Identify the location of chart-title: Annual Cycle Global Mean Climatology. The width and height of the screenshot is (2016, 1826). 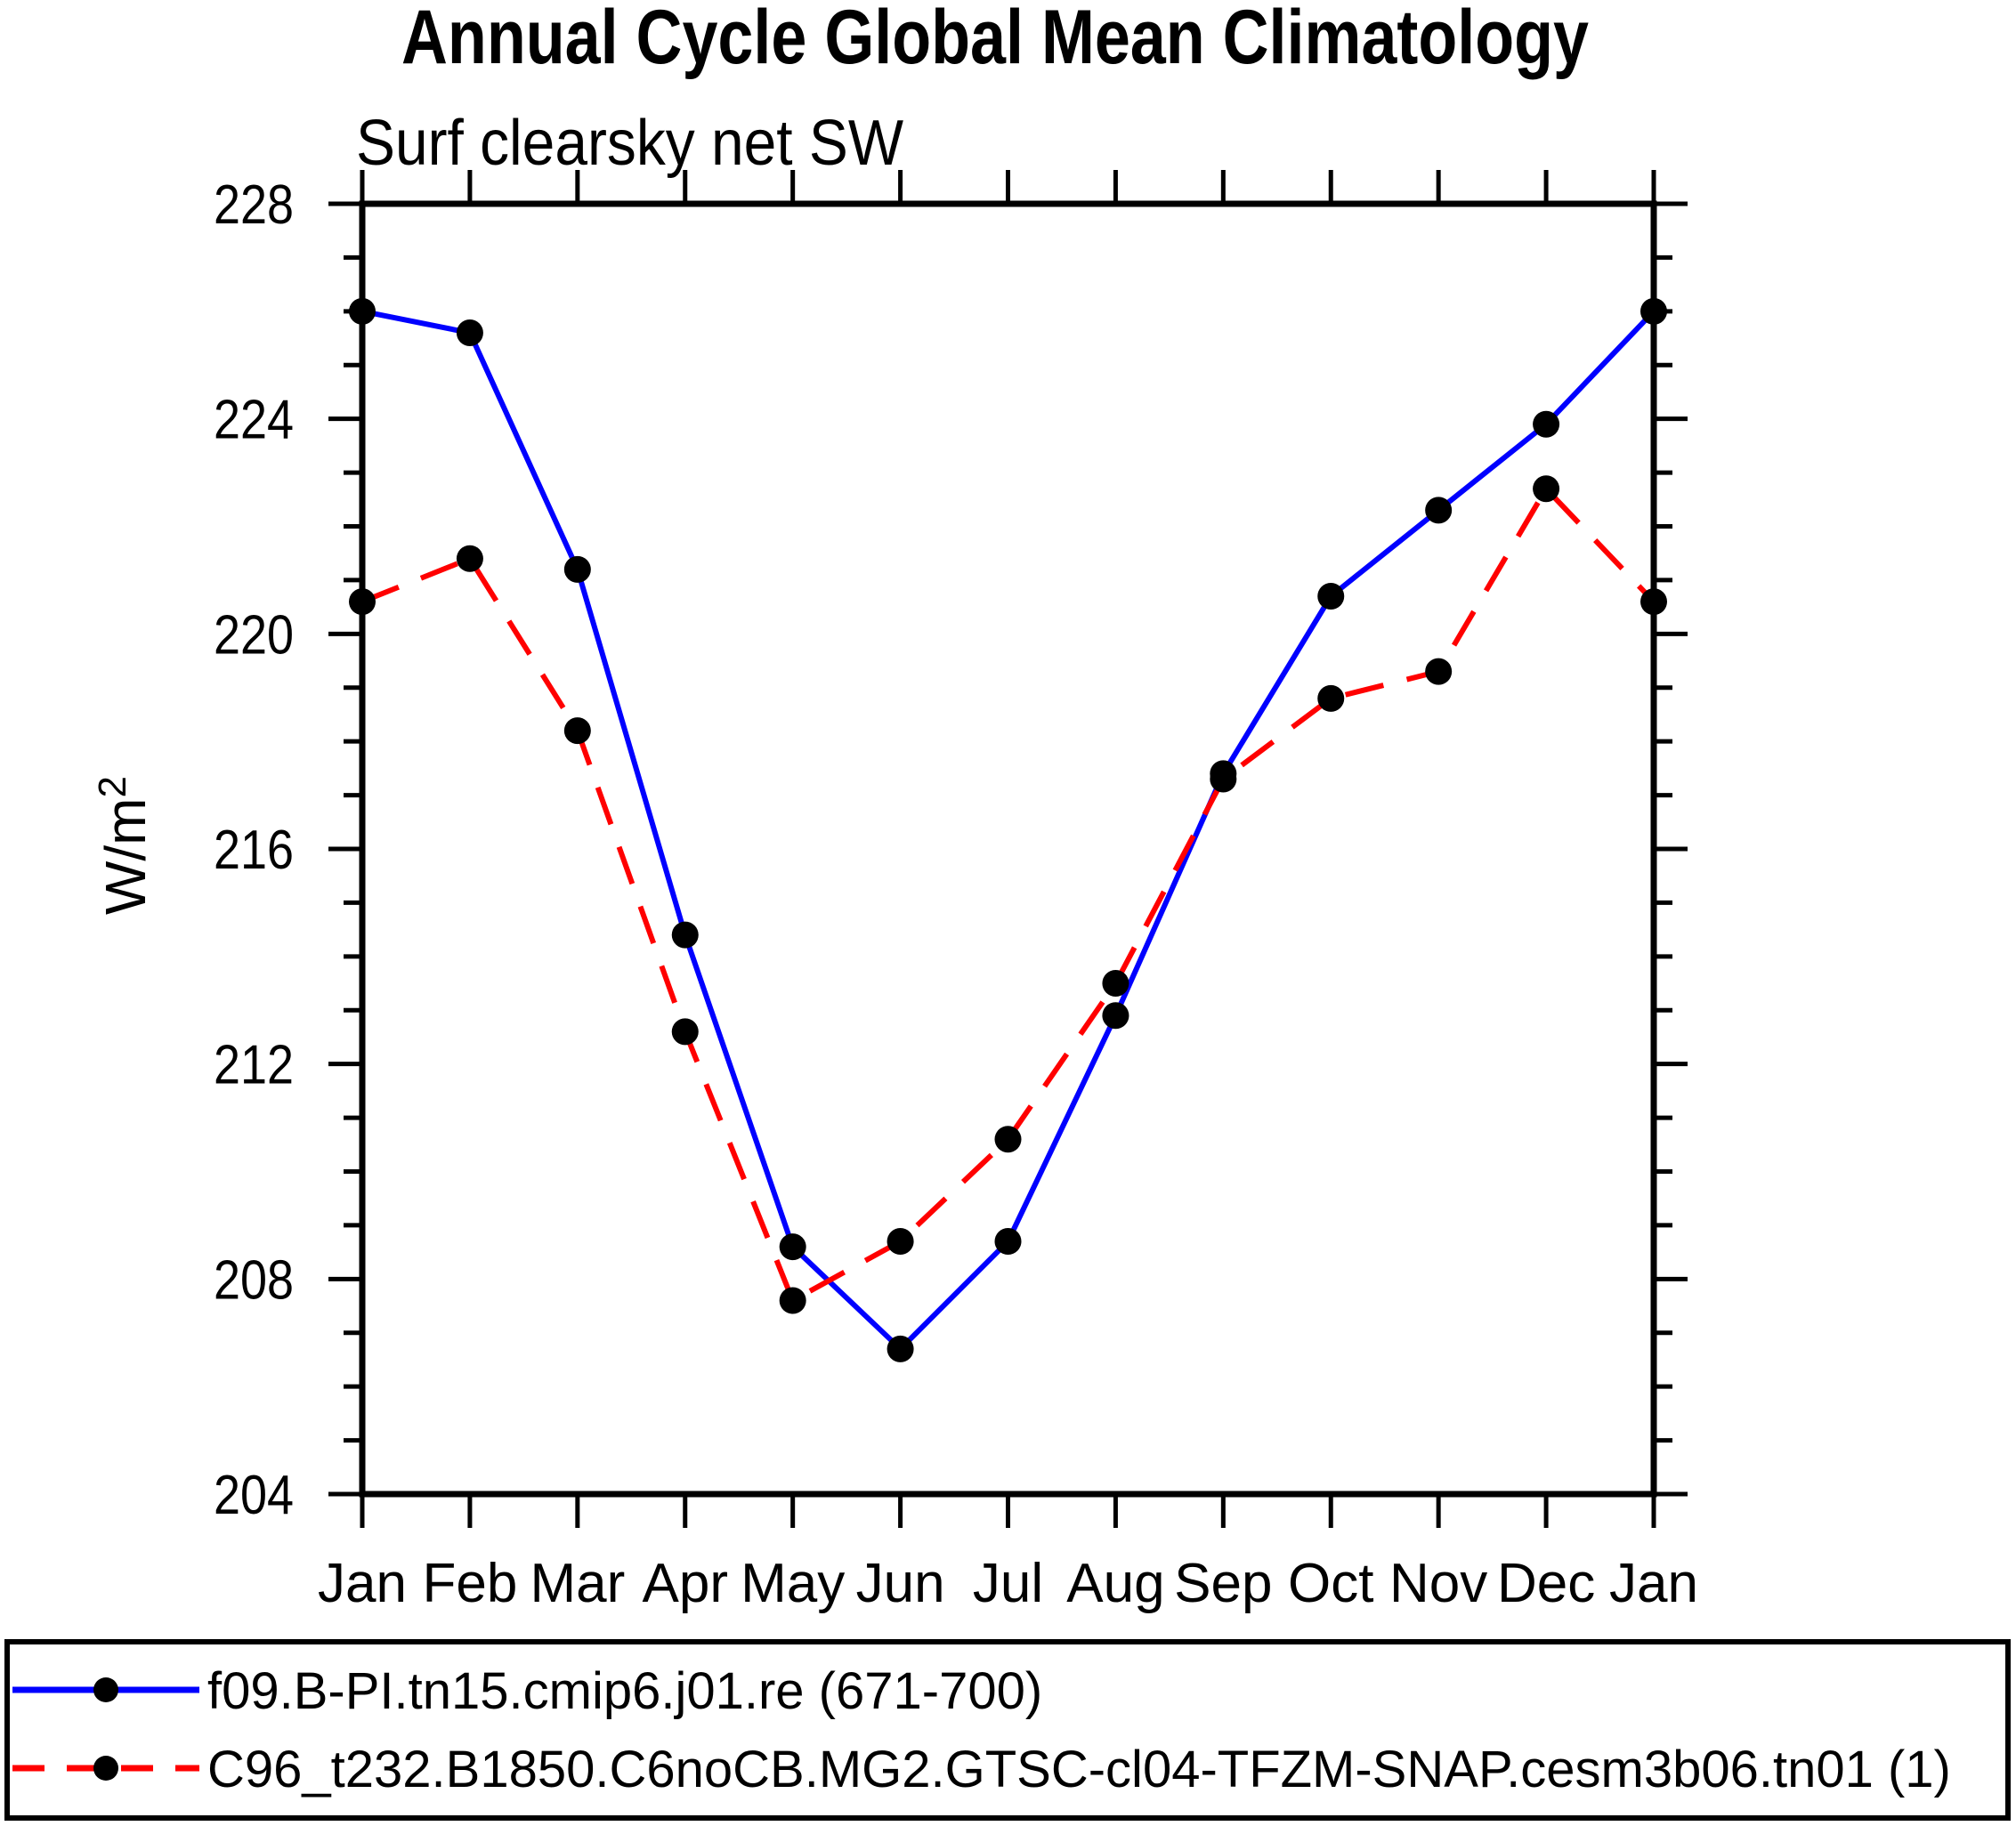
(995, 40).